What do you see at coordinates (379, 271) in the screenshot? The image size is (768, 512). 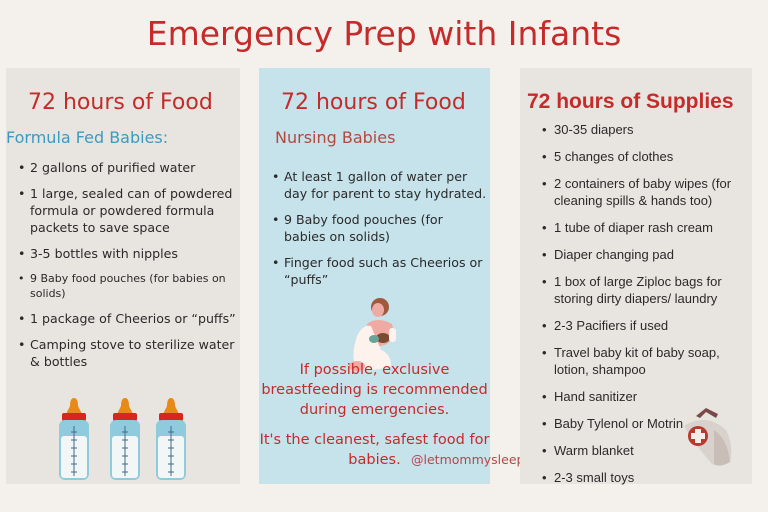 I see `list-item: Finger food such as Cheerios or “puffs”` at bounding box center [379, 271].